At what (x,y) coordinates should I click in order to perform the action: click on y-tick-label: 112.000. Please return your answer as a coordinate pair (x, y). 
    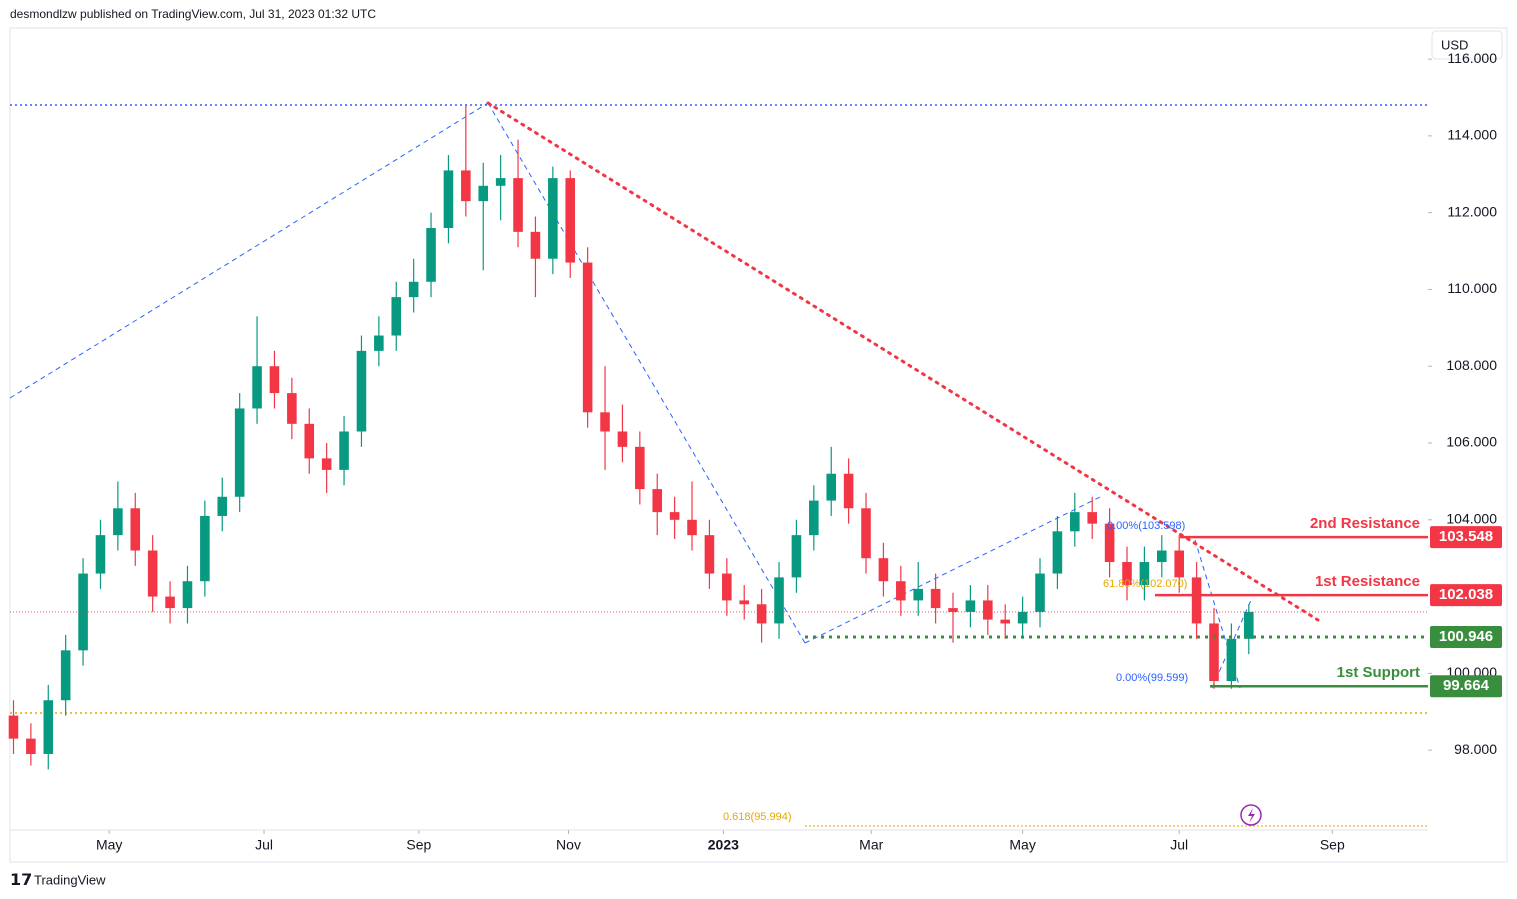
    Looking at the image, I should click on (1472, 211).